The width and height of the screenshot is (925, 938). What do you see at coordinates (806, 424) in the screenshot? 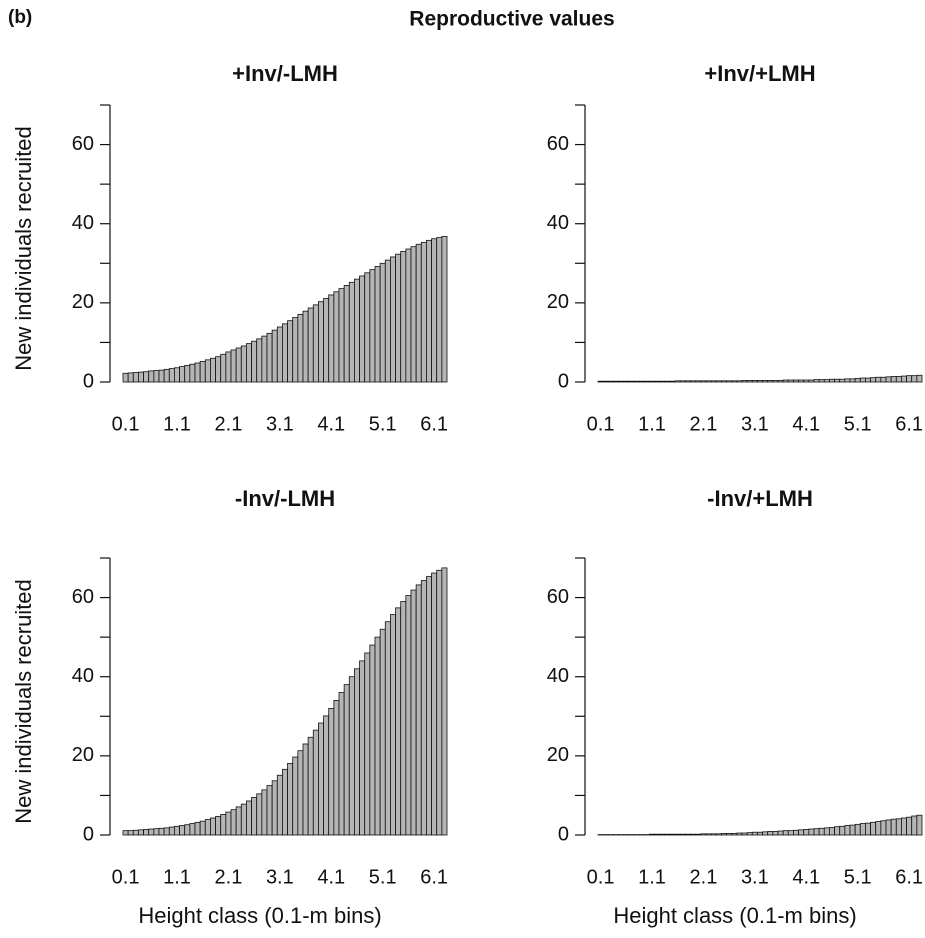
I see `x-tick-label: 4.1` at bounding box center [806, 424].